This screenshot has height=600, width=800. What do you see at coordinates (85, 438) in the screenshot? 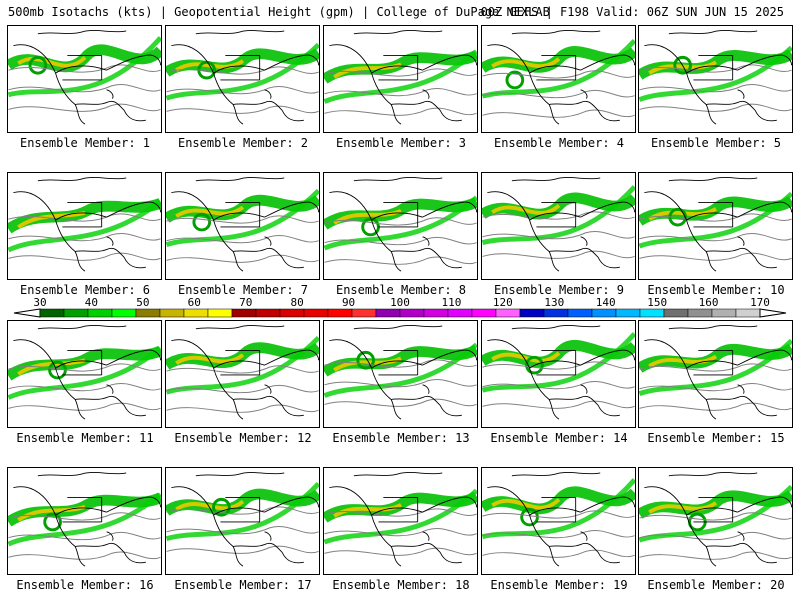
I see `member-label: Ensemble Member: 11` at bounding box center [85, 438].